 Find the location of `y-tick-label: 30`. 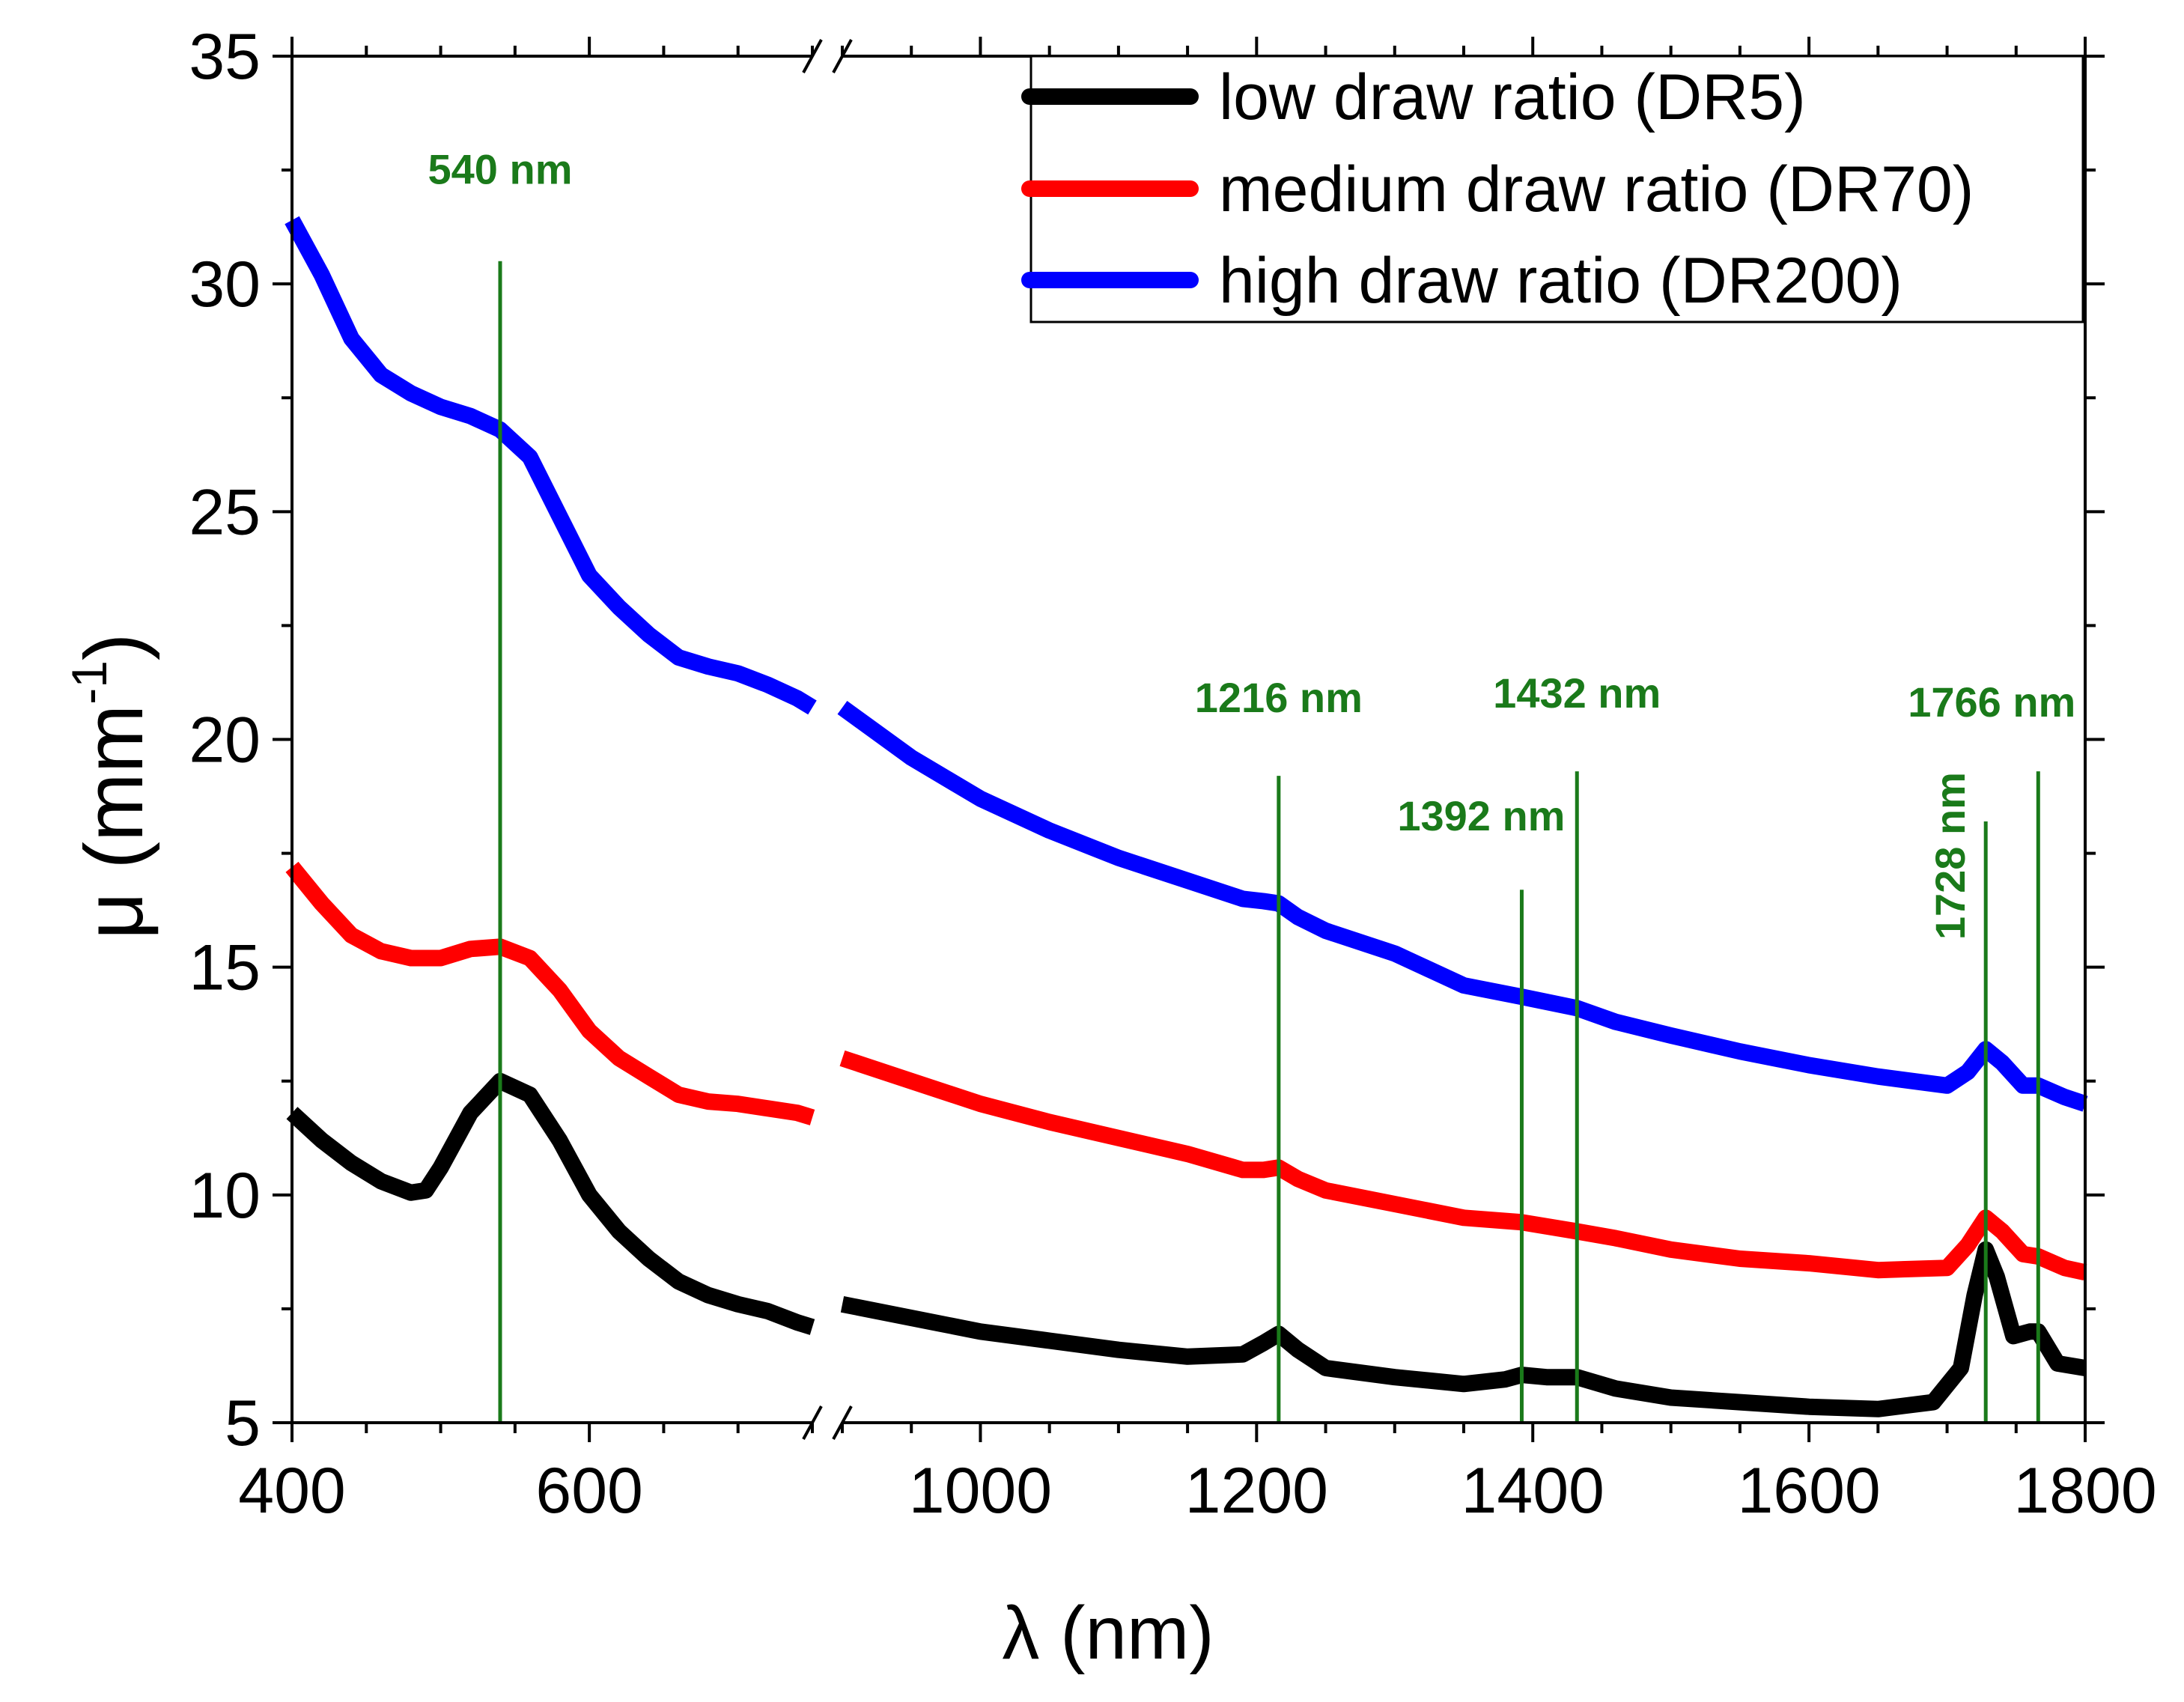

y-tick-label: 30 is located at coordinates (225, 284).